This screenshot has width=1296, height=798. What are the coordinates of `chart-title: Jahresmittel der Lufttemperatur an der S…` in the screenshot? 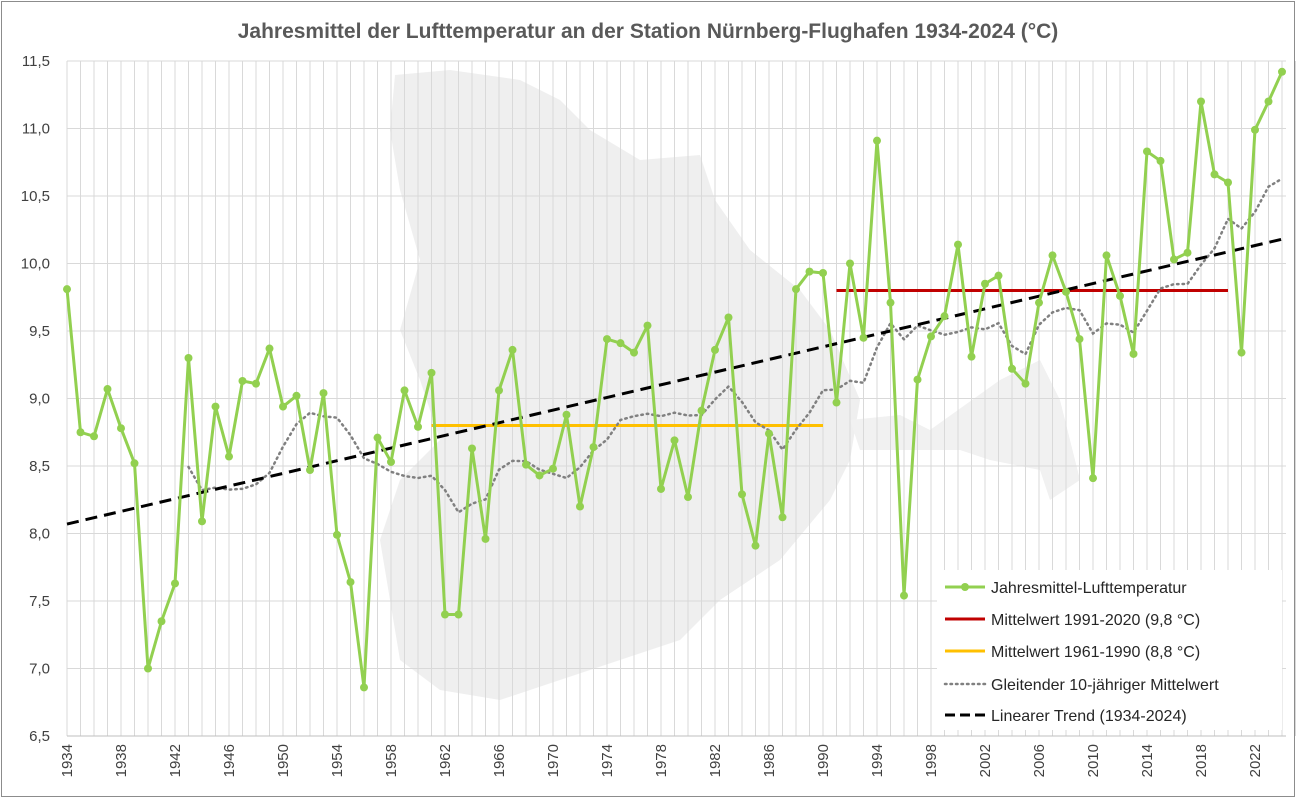 It's located at (648, 31).